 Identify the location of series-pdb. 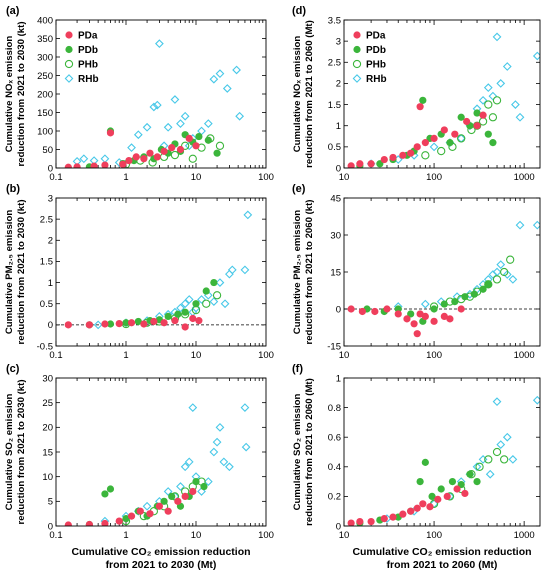
(153, 147).